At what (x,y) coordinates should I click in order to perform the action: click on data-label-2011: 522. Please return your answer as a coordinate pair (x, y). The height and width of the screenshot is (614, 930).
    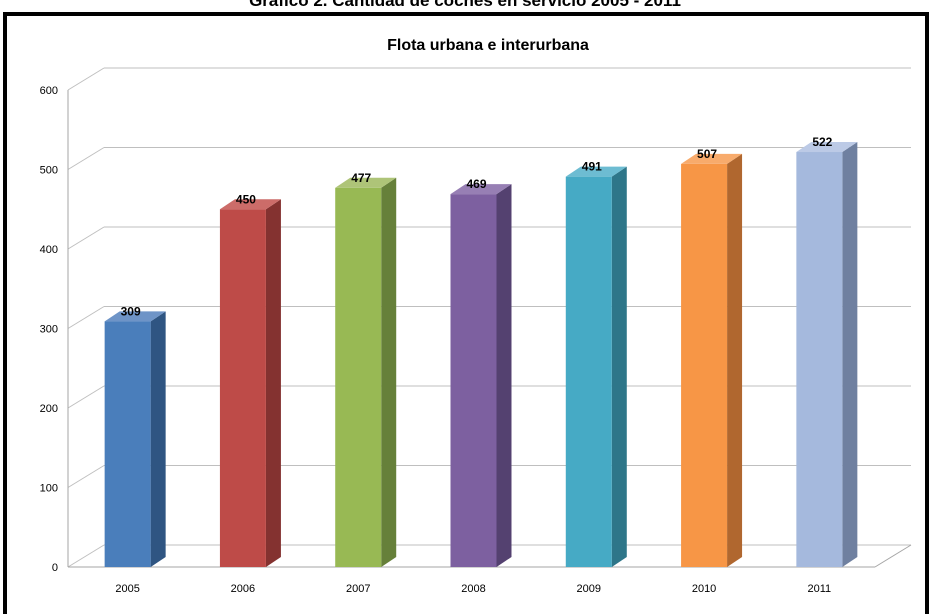
    Looking at the image, I should click on (822, 142).